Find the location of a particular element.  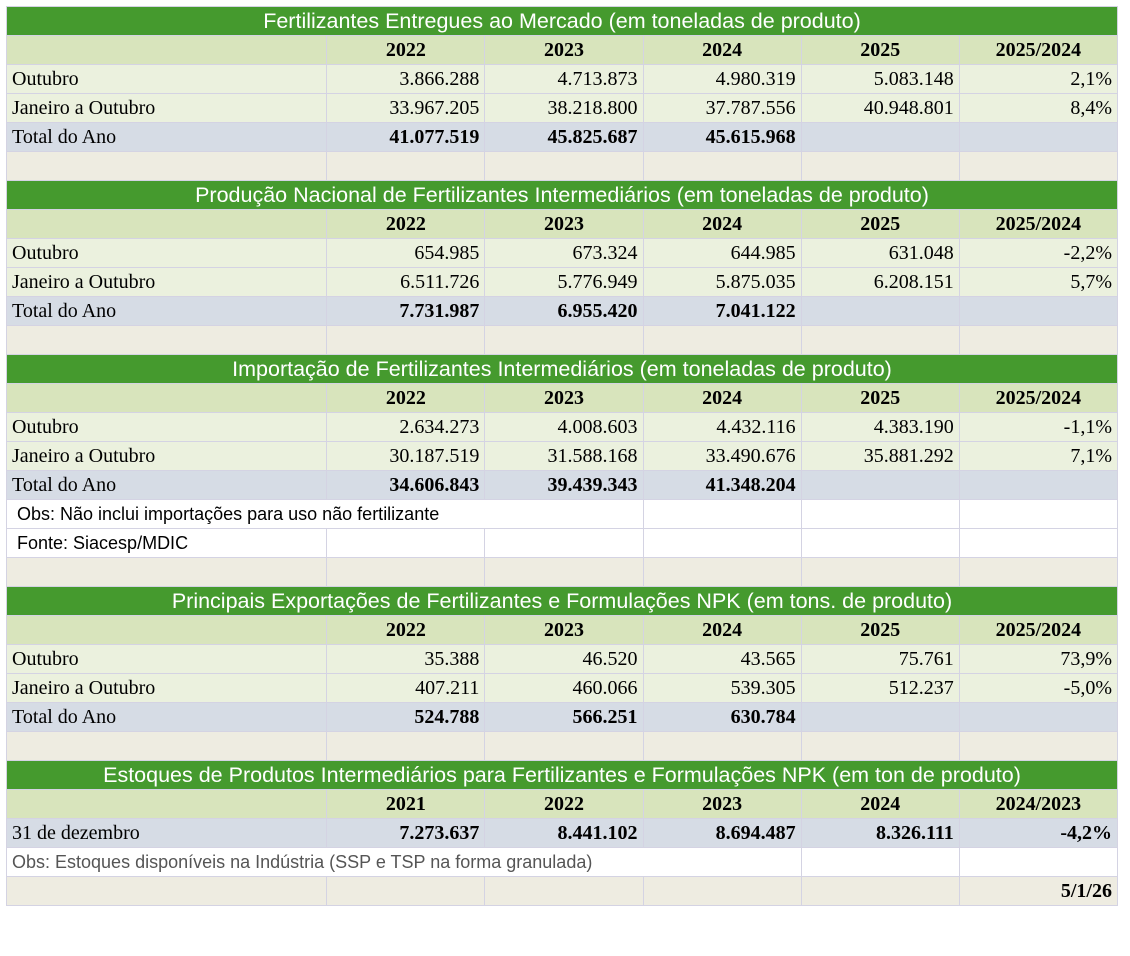

source-row: Fonte: Siacesp/MDIC is located at coordinates (562, 543).